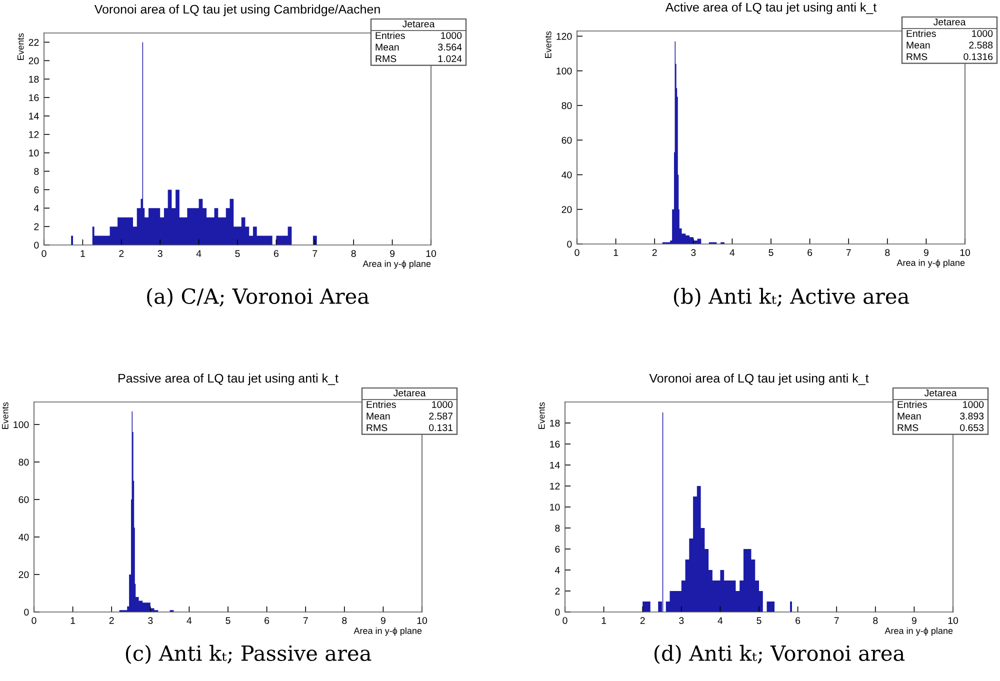  Describe the element at coordinates (792, 297) in the screenshot. I see `text: (b) Anti kₜ; Active area` at that location.